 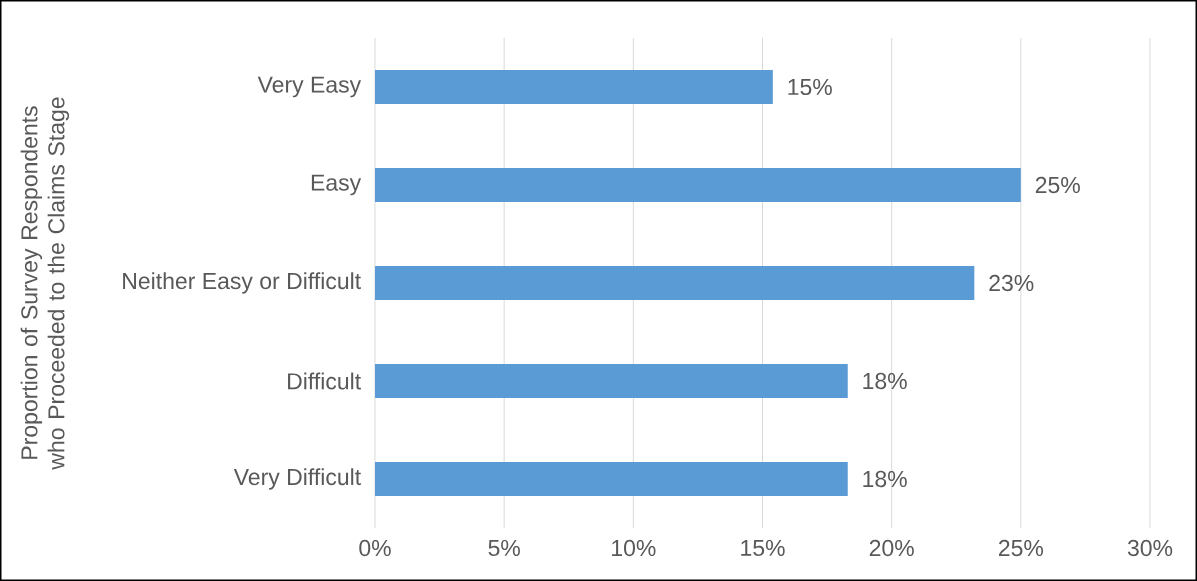 What do you see at coordinates (891, 548) in the screenshot?
I see `x-tick-label: 20%` at bounding box center [891, 548].